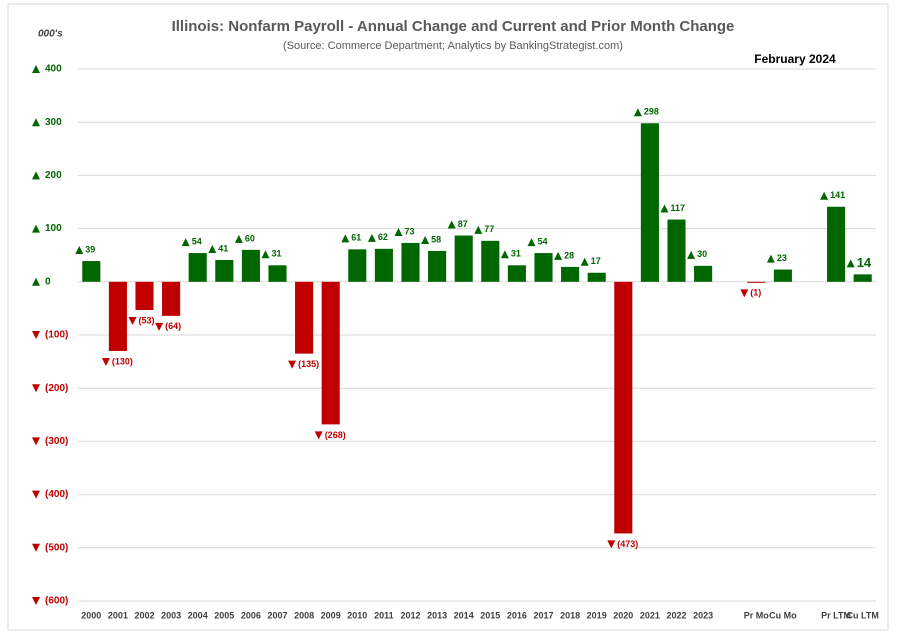 The width and height of the screenshot is (897, 634). I want to click on x-tick-label: 2021, so click(650, 615).